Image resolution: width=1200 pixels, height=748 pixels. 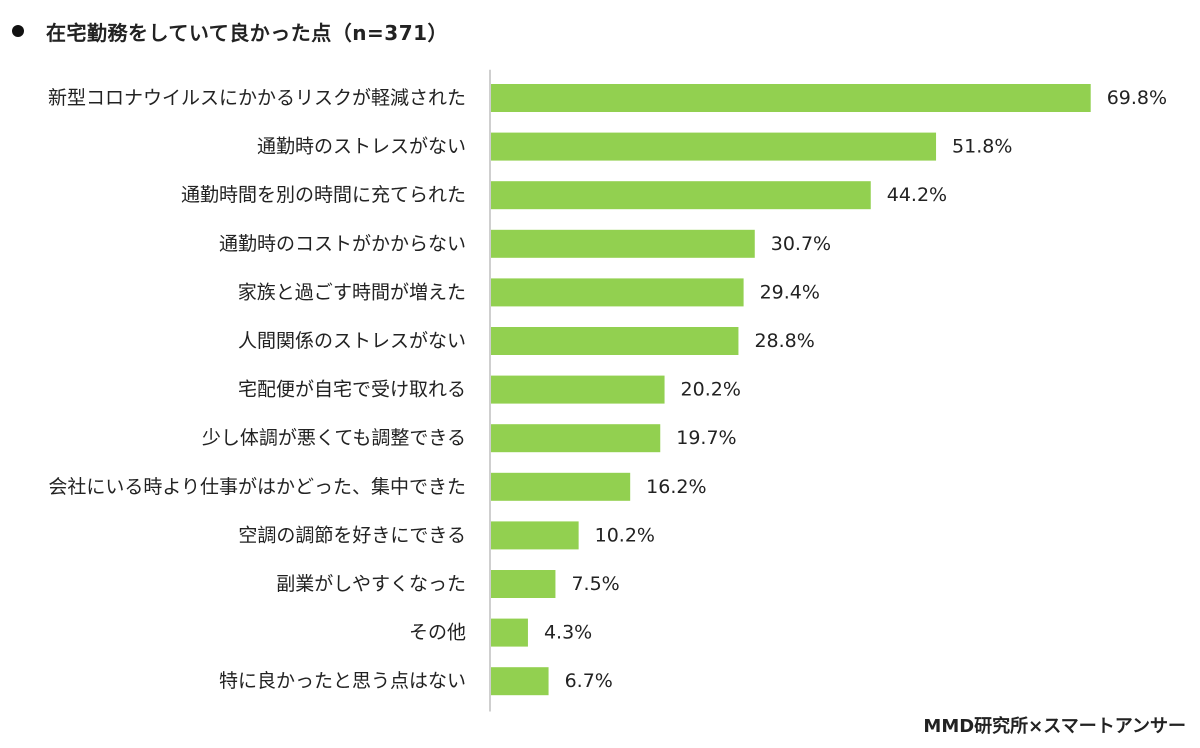 I want to click on category-label: 宅配便が自宅で受け取れる, so click(x=352, y=390).